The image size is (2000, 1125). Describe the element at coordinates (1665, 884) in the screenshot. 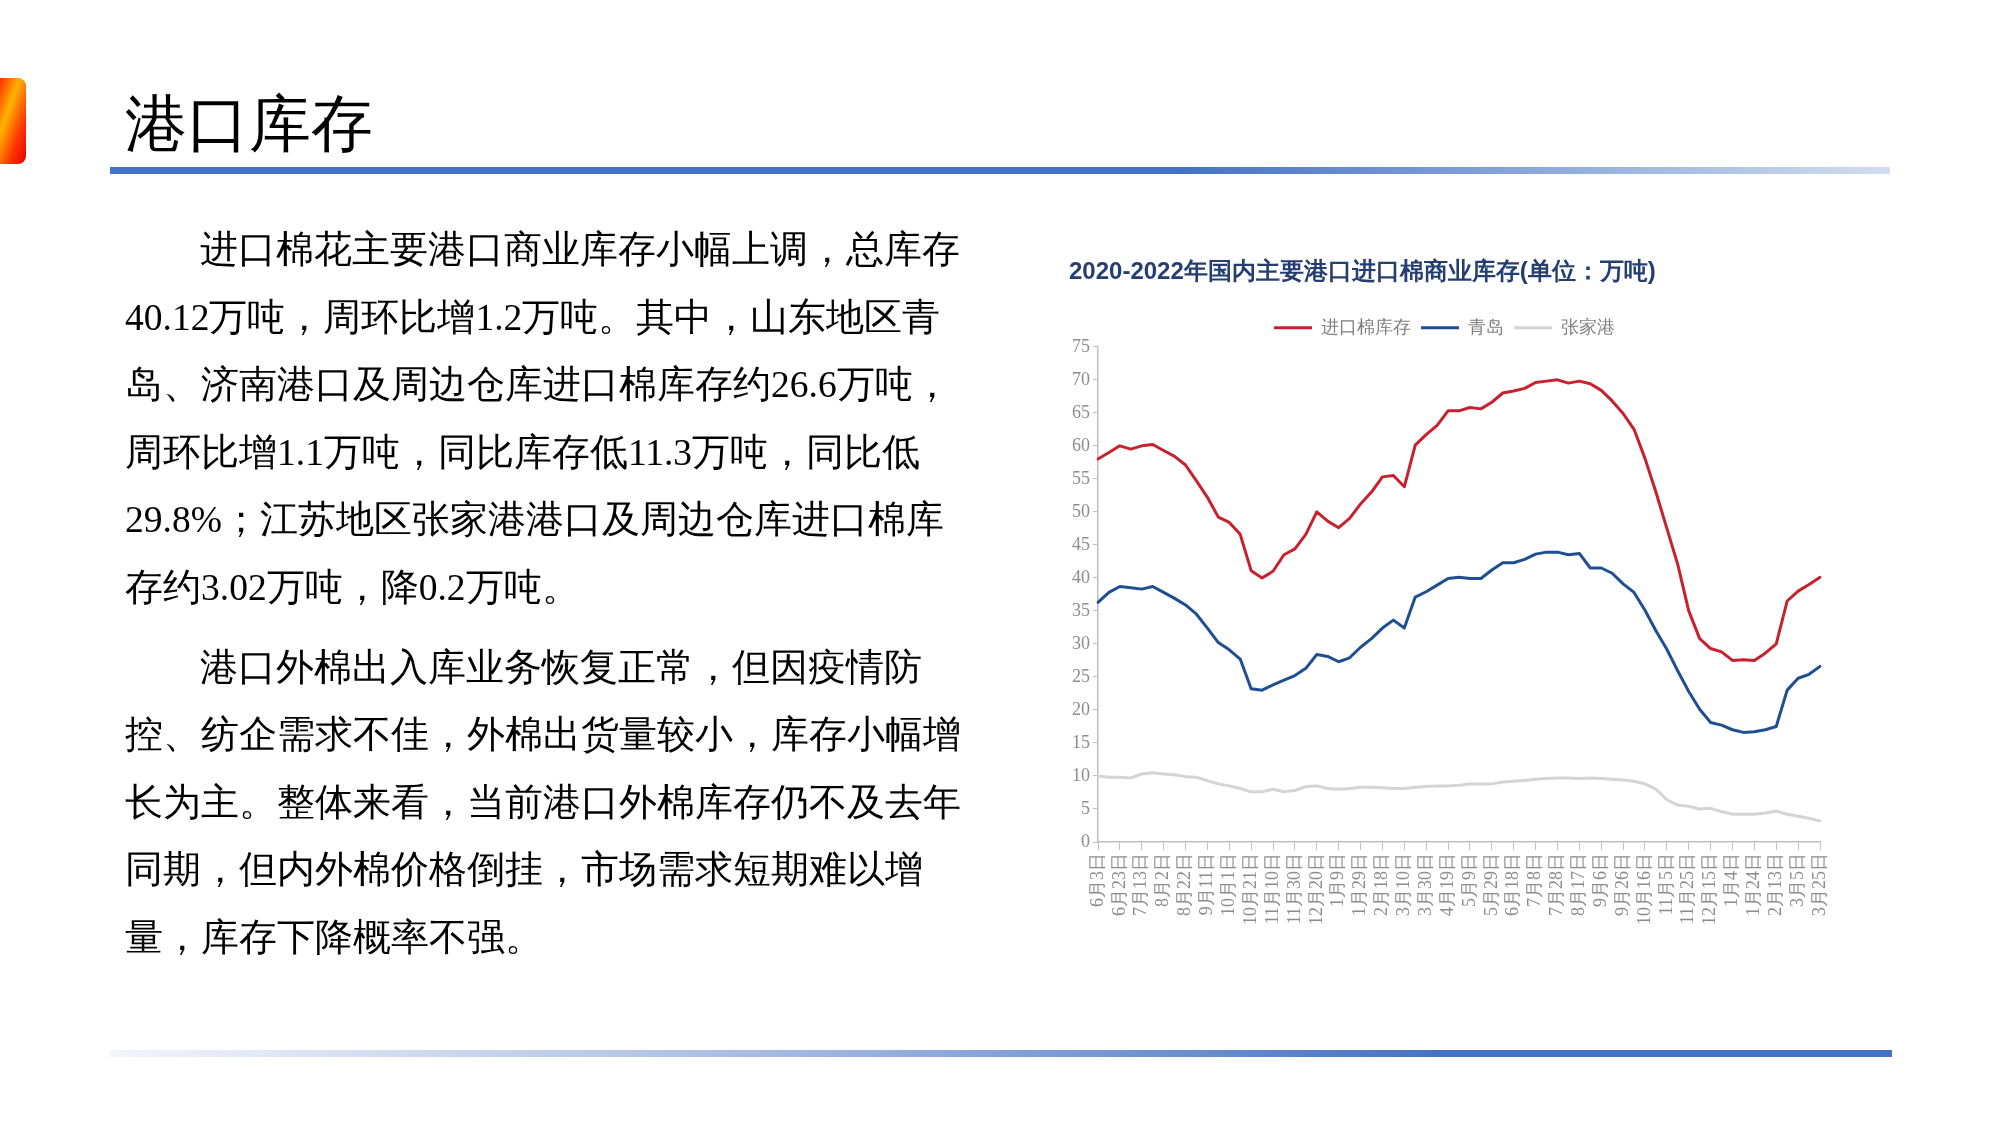

I see `x-tick-label: 11月5日` at that location.